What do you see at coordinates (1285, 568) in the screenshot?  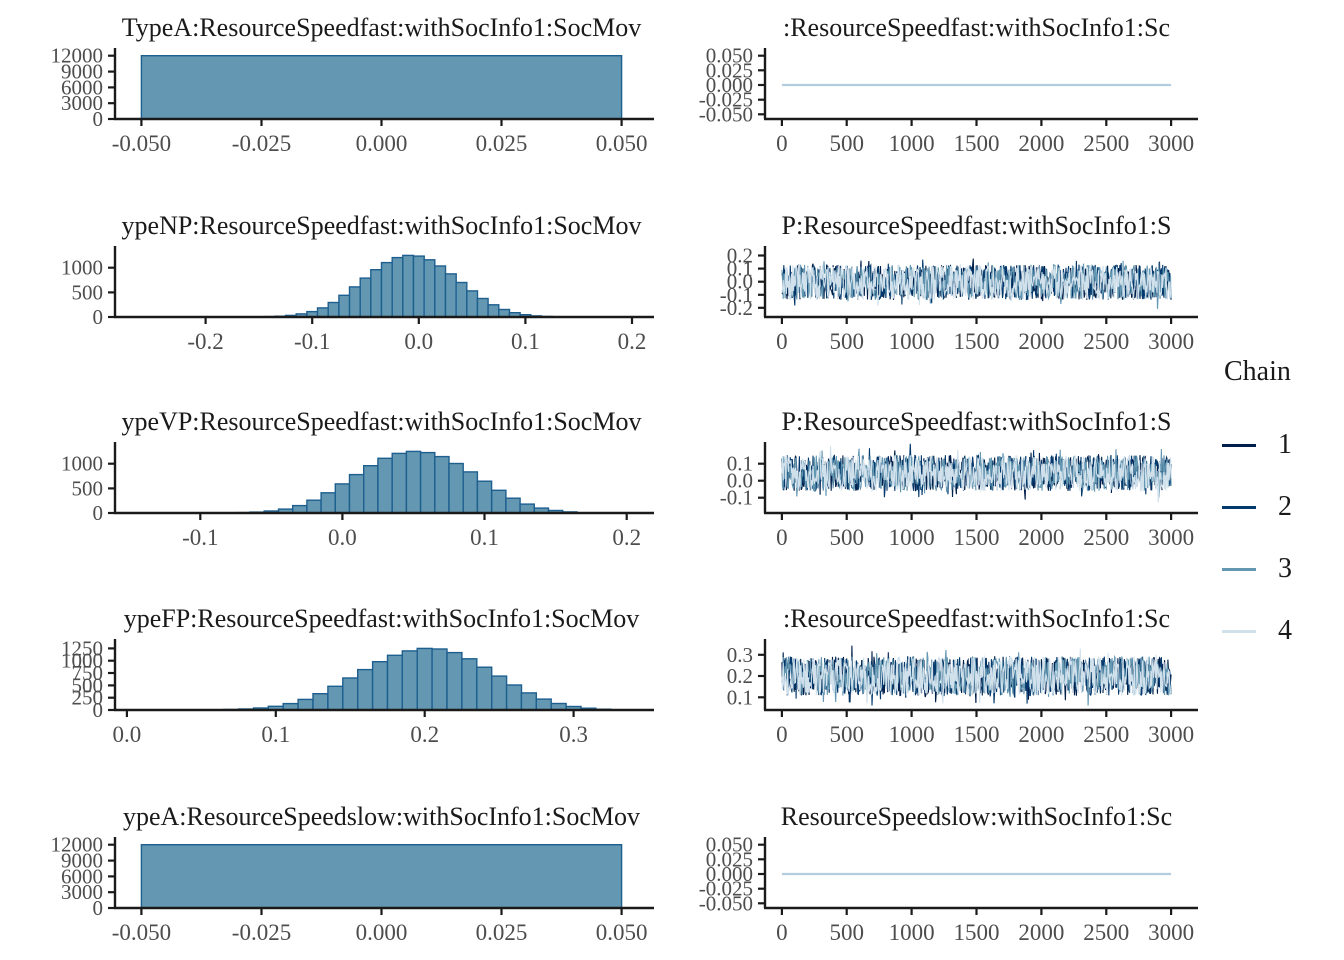 I see `chain-3-label: 3` at bounding box center [1285, 568].